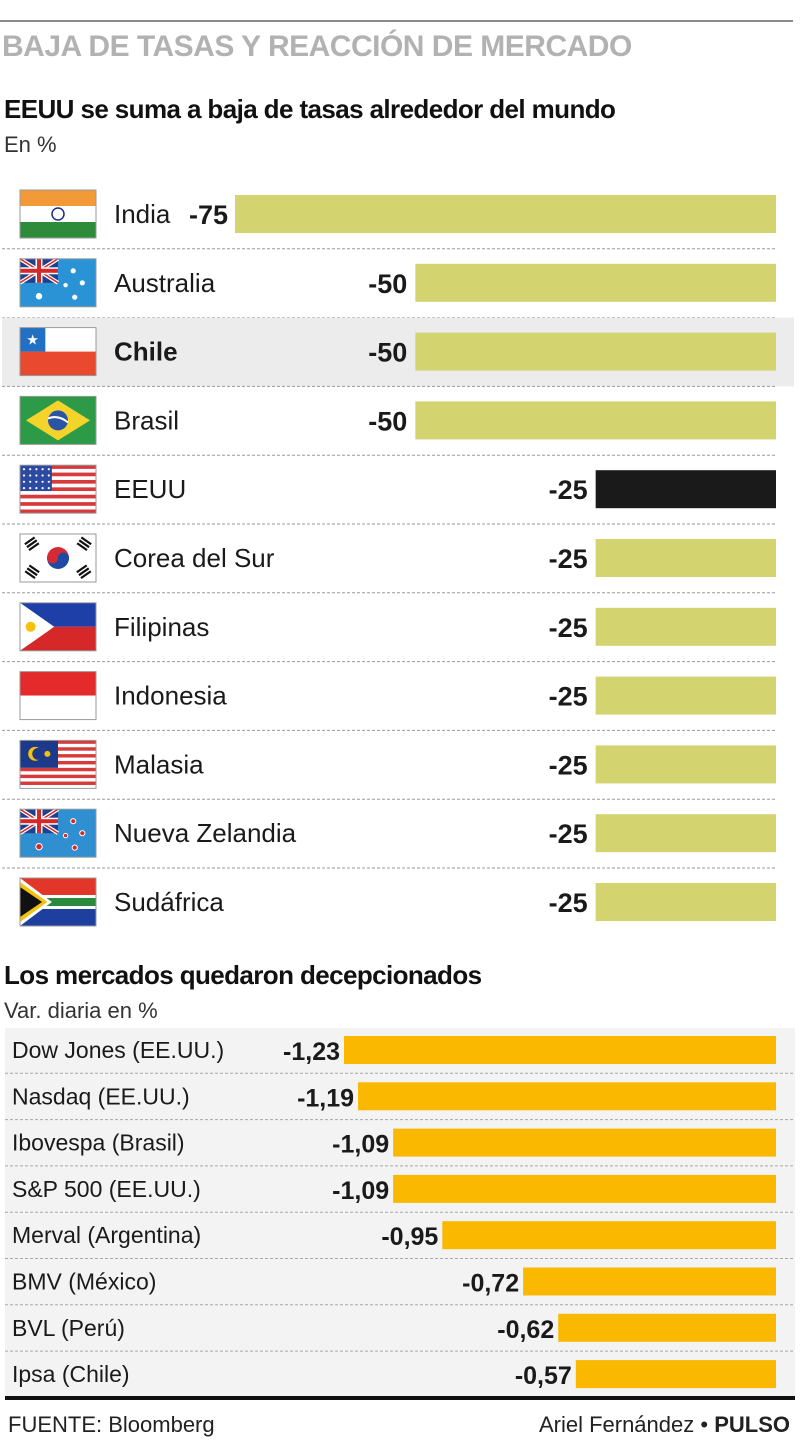  I want to click on market-label-nasdaq-ee-uu: Nasdaq (EE.UU.), so click(101, 1096).